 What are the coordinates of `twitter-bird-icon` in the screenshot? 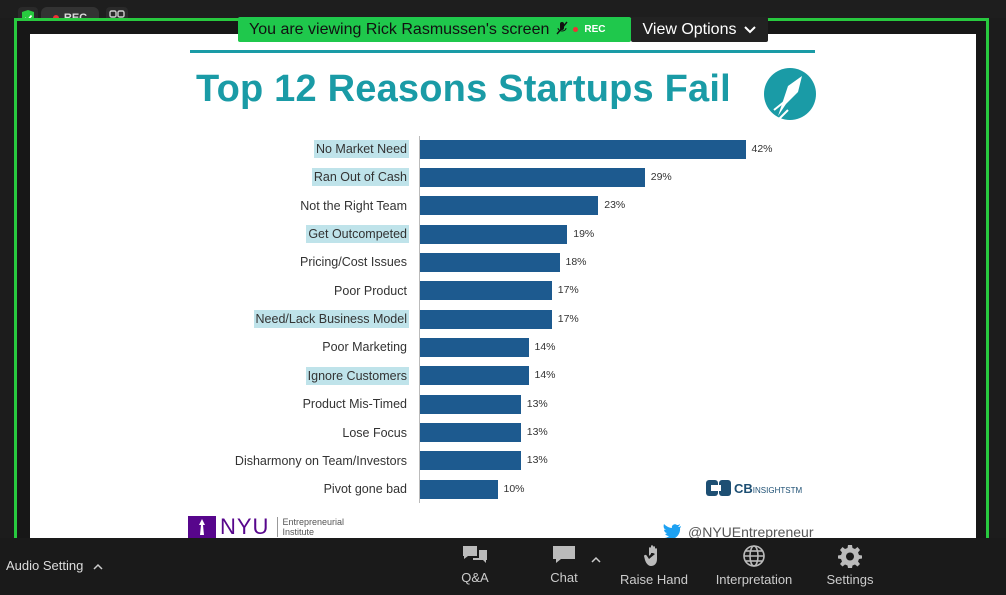 It's located at (672, 531).